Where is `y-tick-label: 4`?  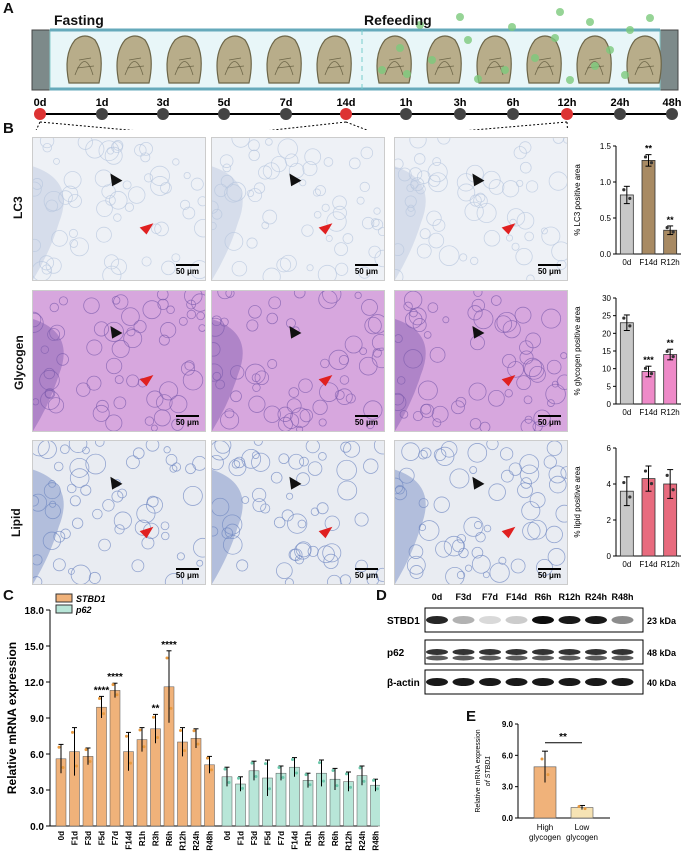 y-tick-label: 4 is located at coordinates (609, 484).